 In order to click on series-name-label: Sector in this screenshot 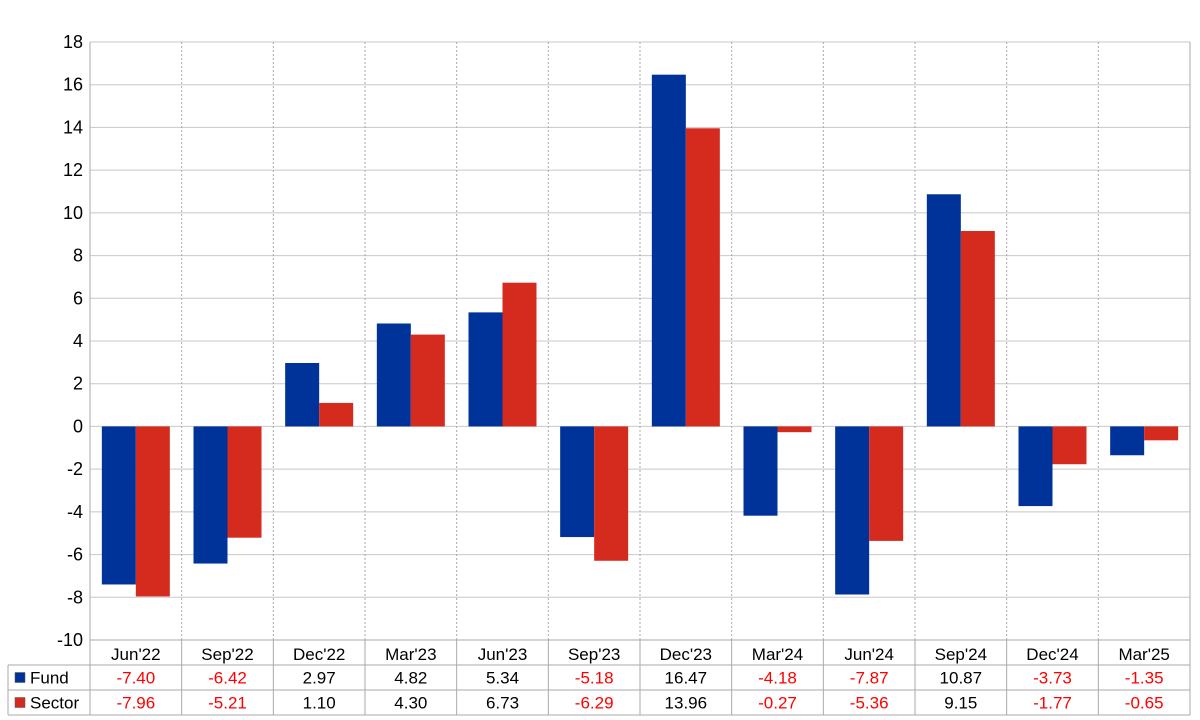, I will do `click(54, 703)`.